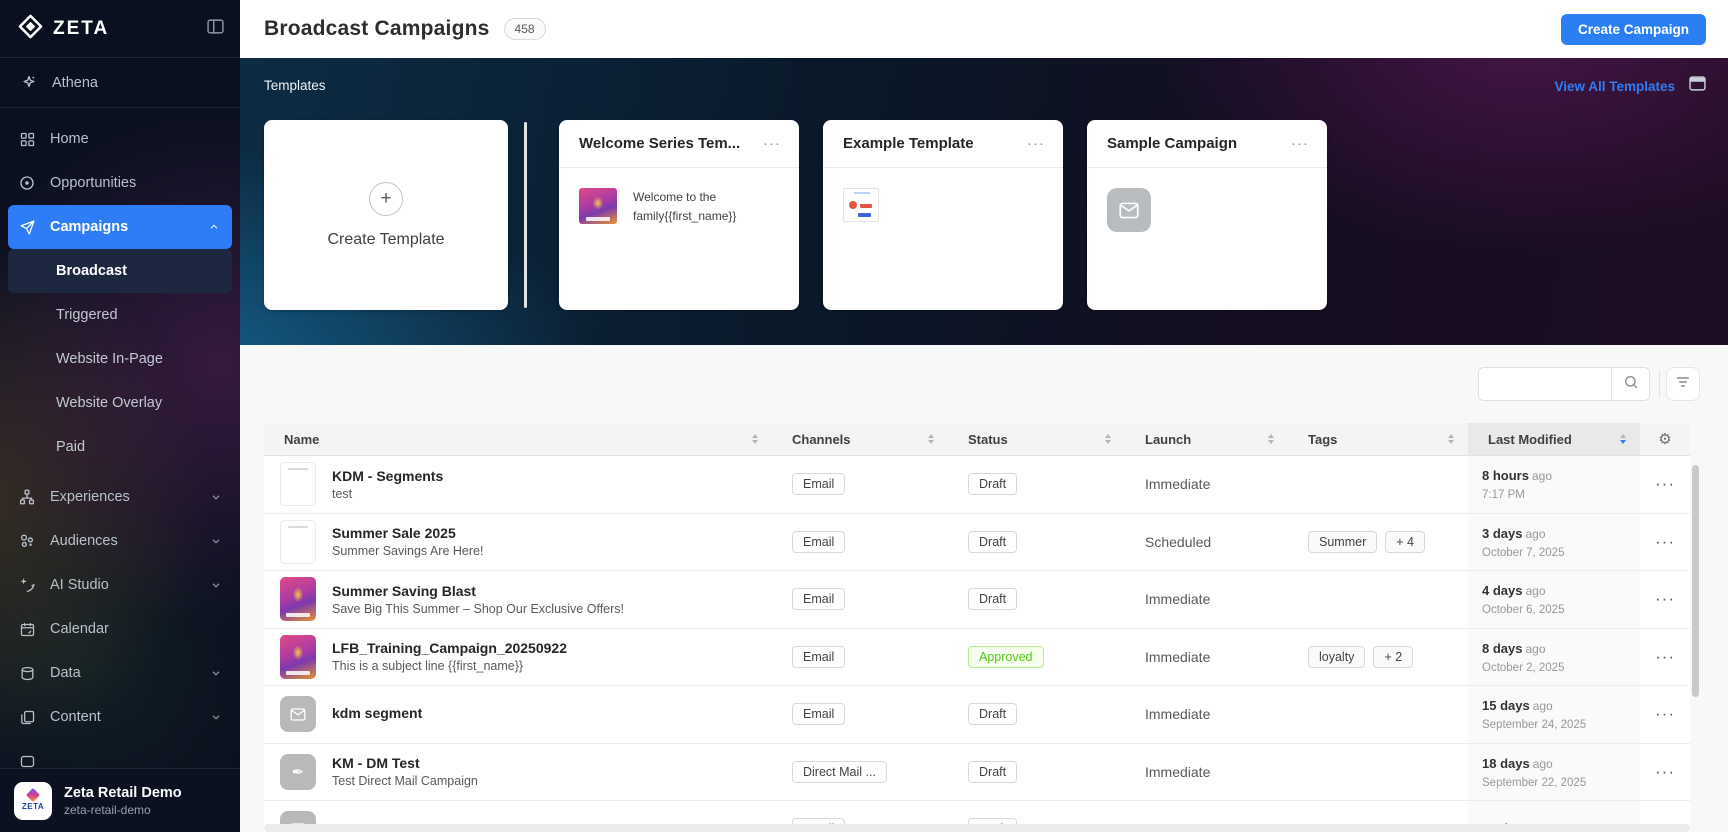 This screenshot has width=1728, height=832. I want to click on sidebar-item-athena: Athena, so click(120, 83).